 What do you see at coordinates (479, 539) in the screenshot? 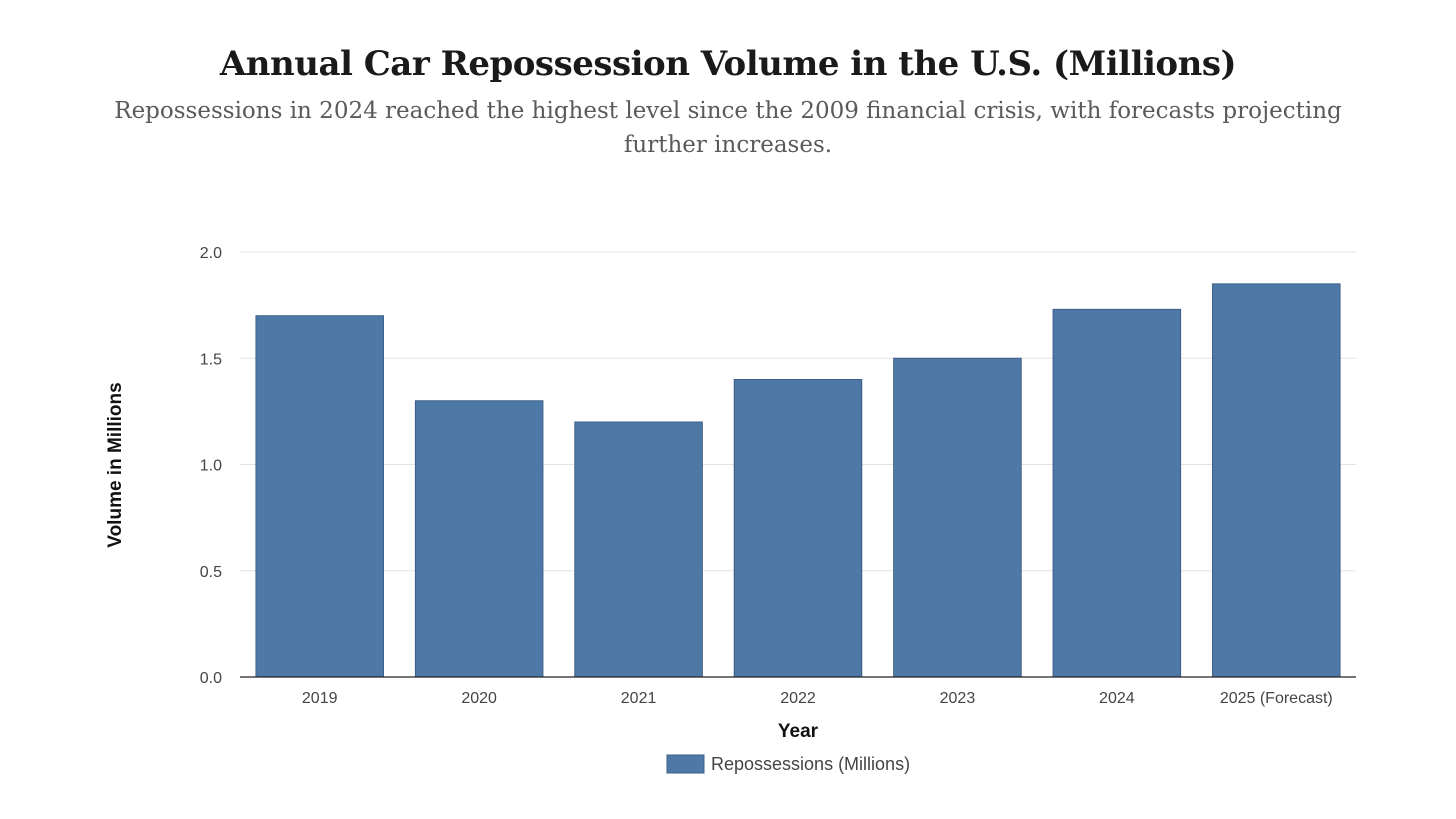
I see `bar-2020` at bounding box center [479, 539].